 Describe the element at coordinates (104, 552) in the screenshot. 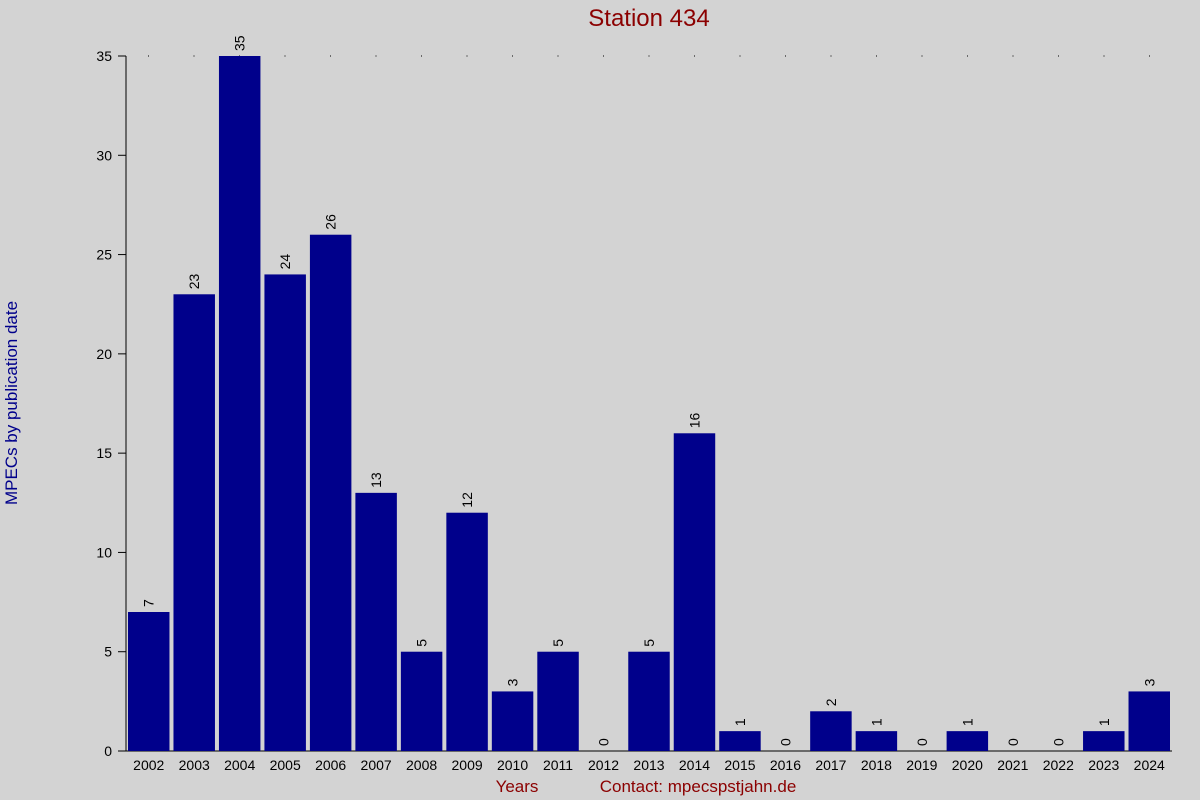

I see `y-tick-label: 10` at that location.